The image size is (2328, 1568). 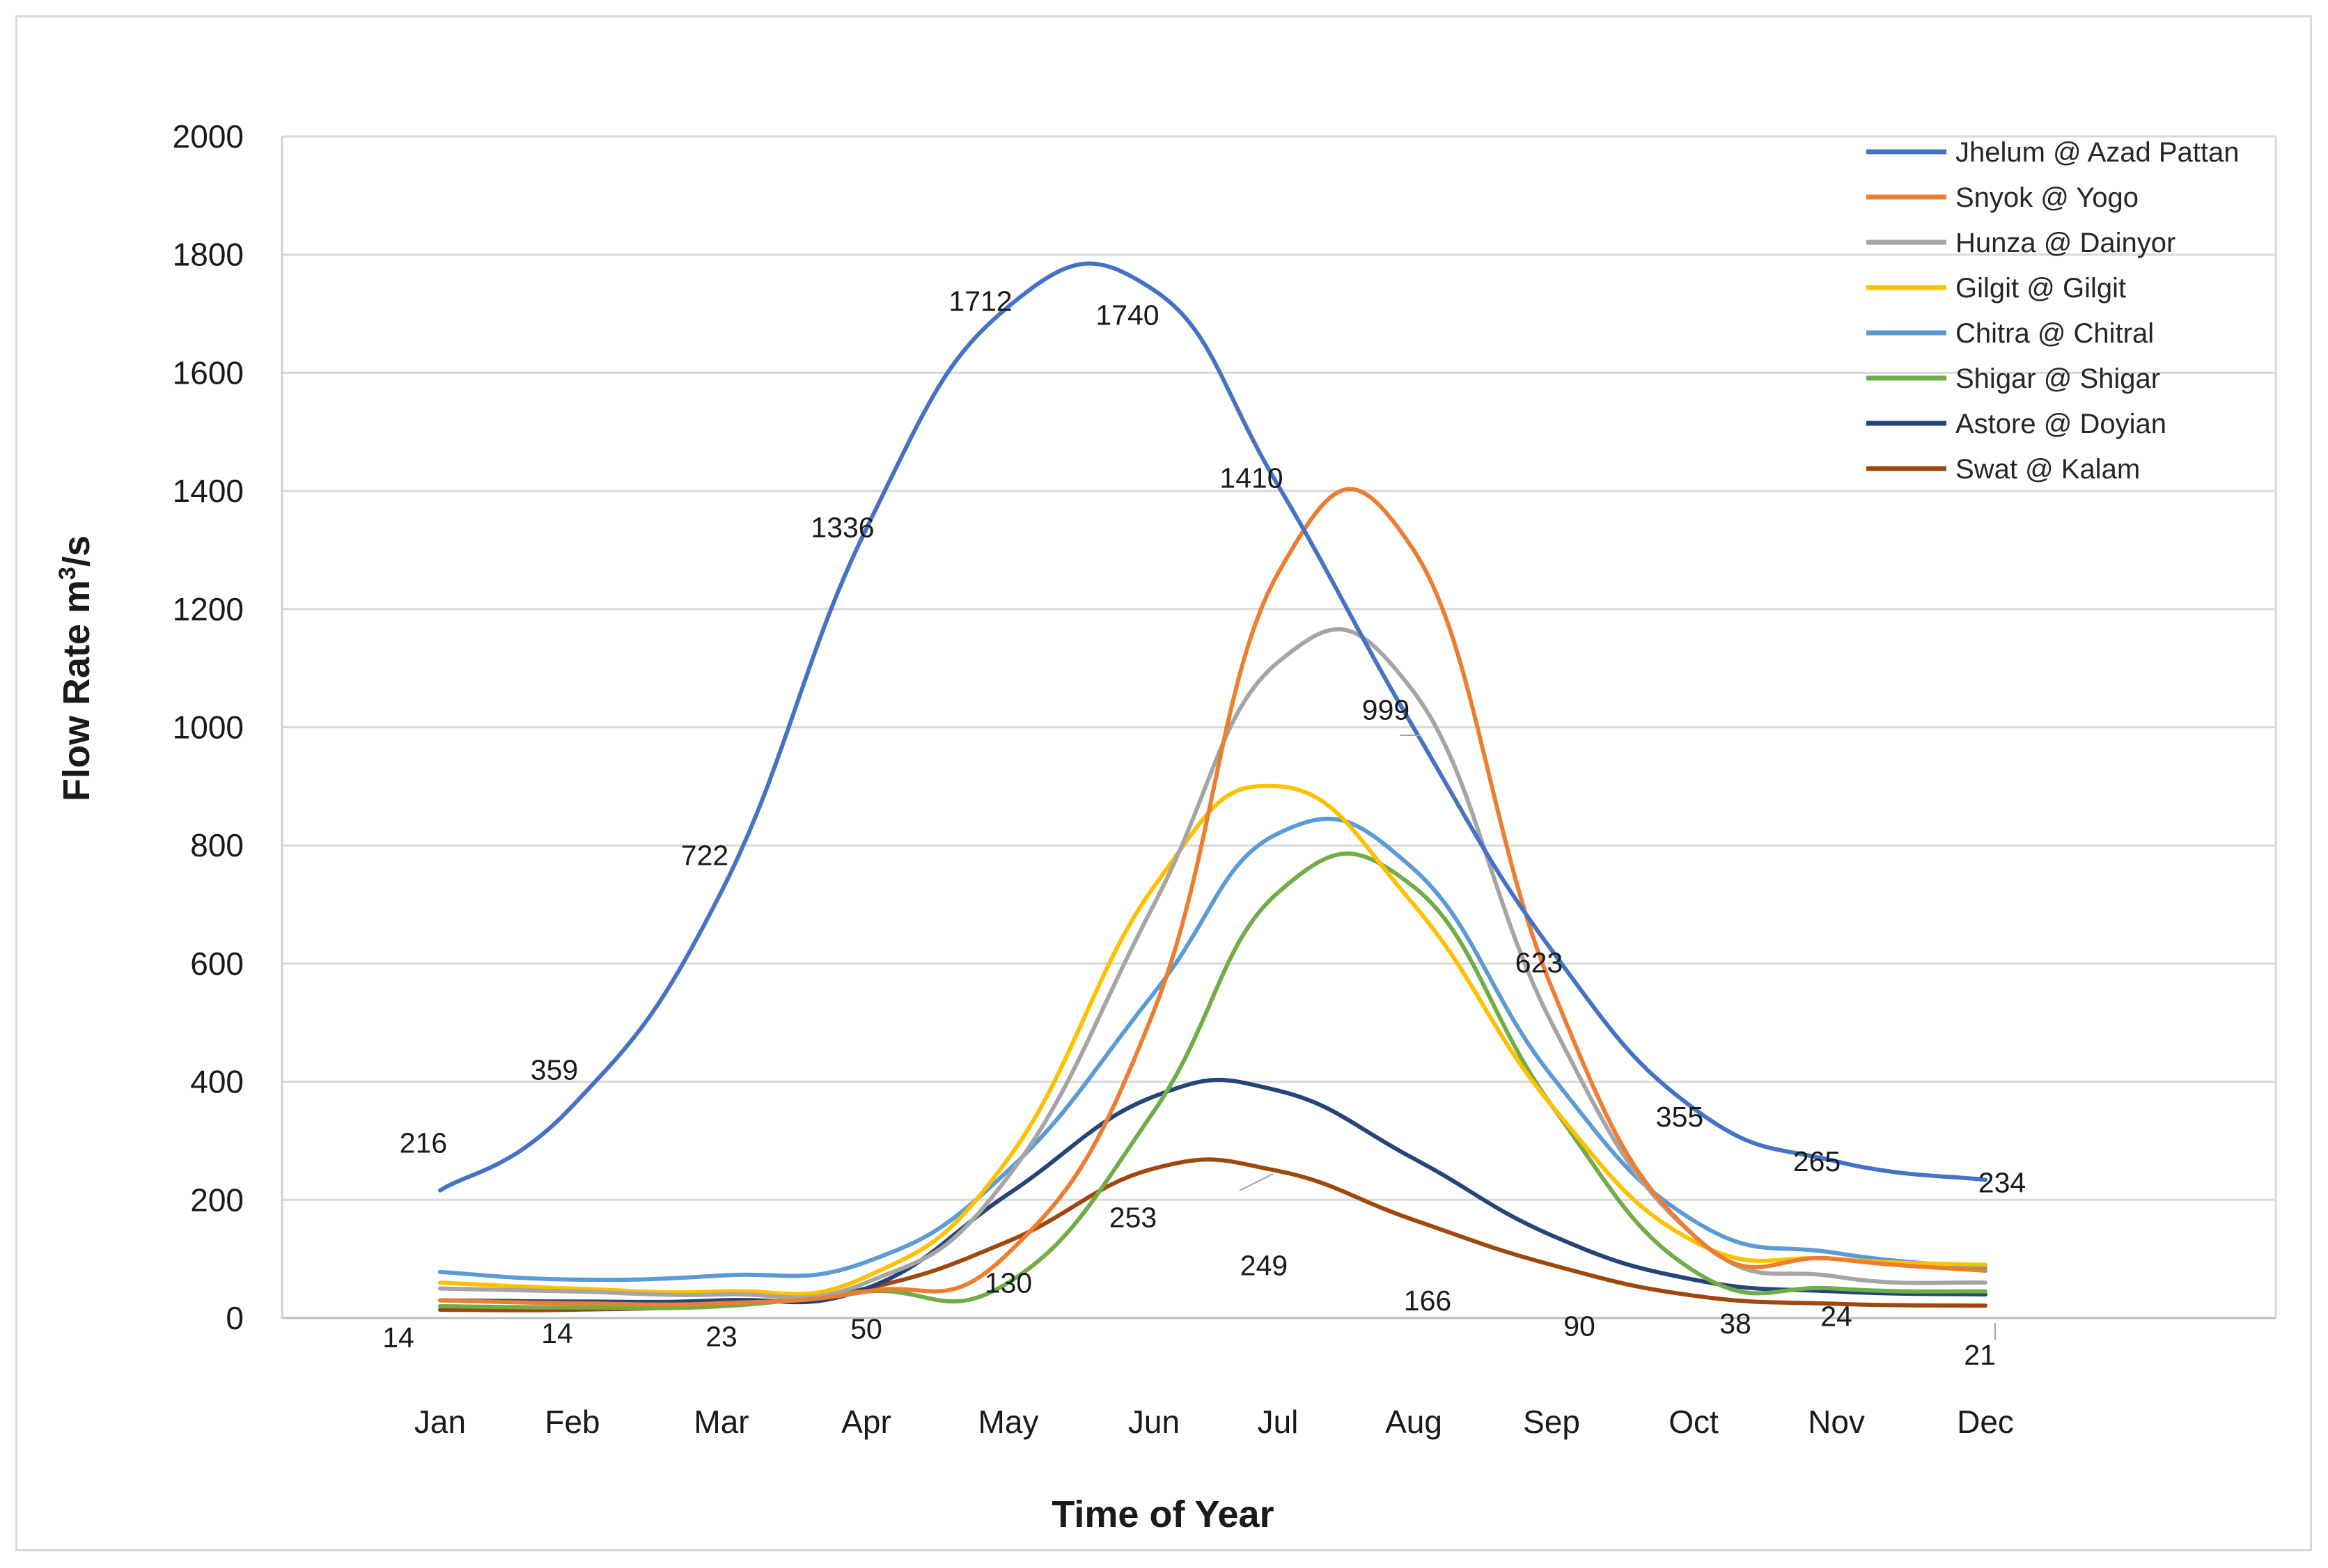 What do you see at coordinates (217, 845) in the screenshot?
I see `y-tick-label: 800` at bounding box center [217, 845].